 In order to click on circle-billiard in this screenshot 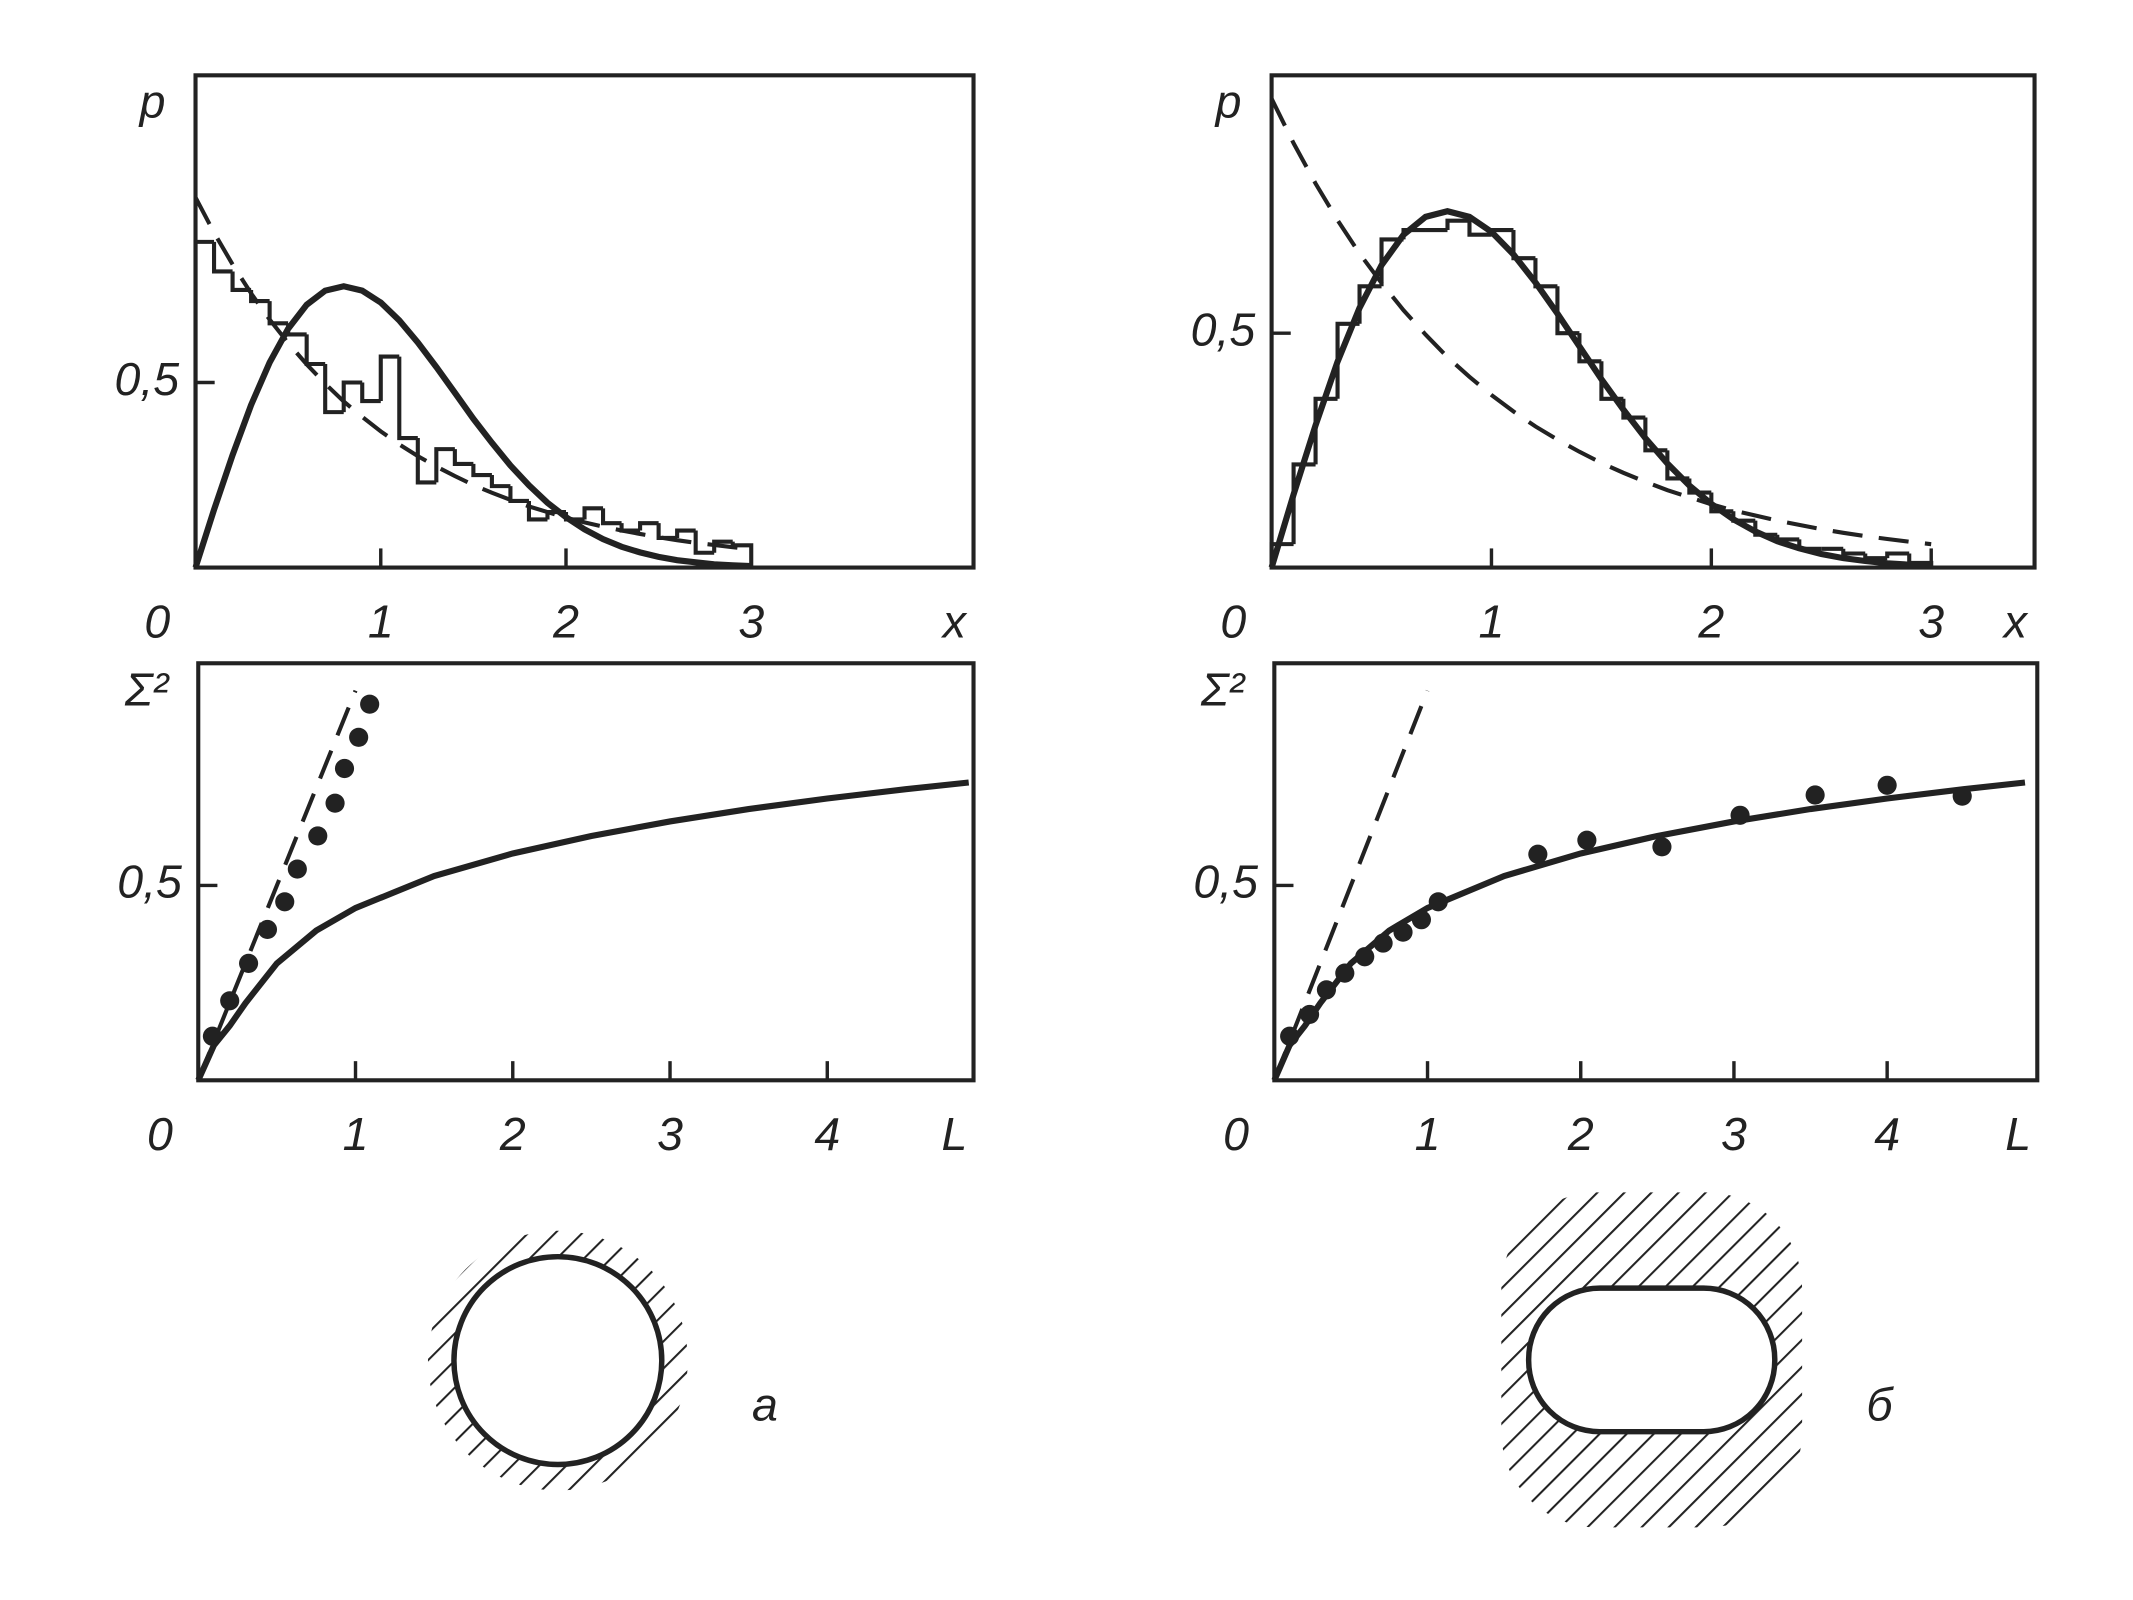, I will do `click(557, 1360)`.